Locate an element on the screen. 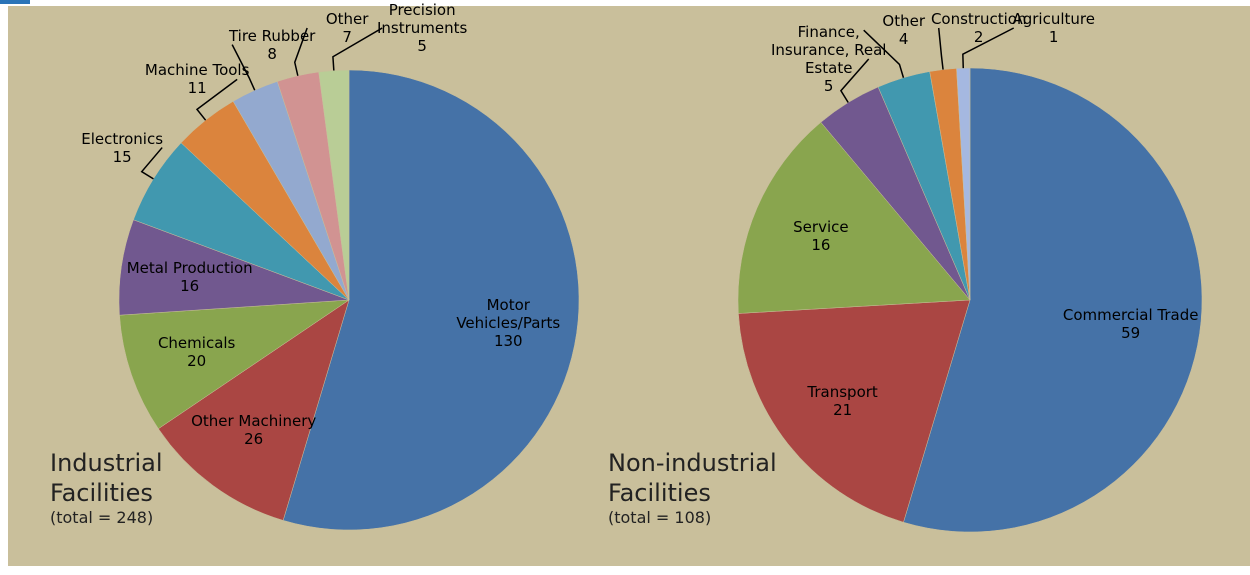 The width and height of the screenshot is (1250, 575). slice-label: Other 4 is located at coordinates (903, 30).